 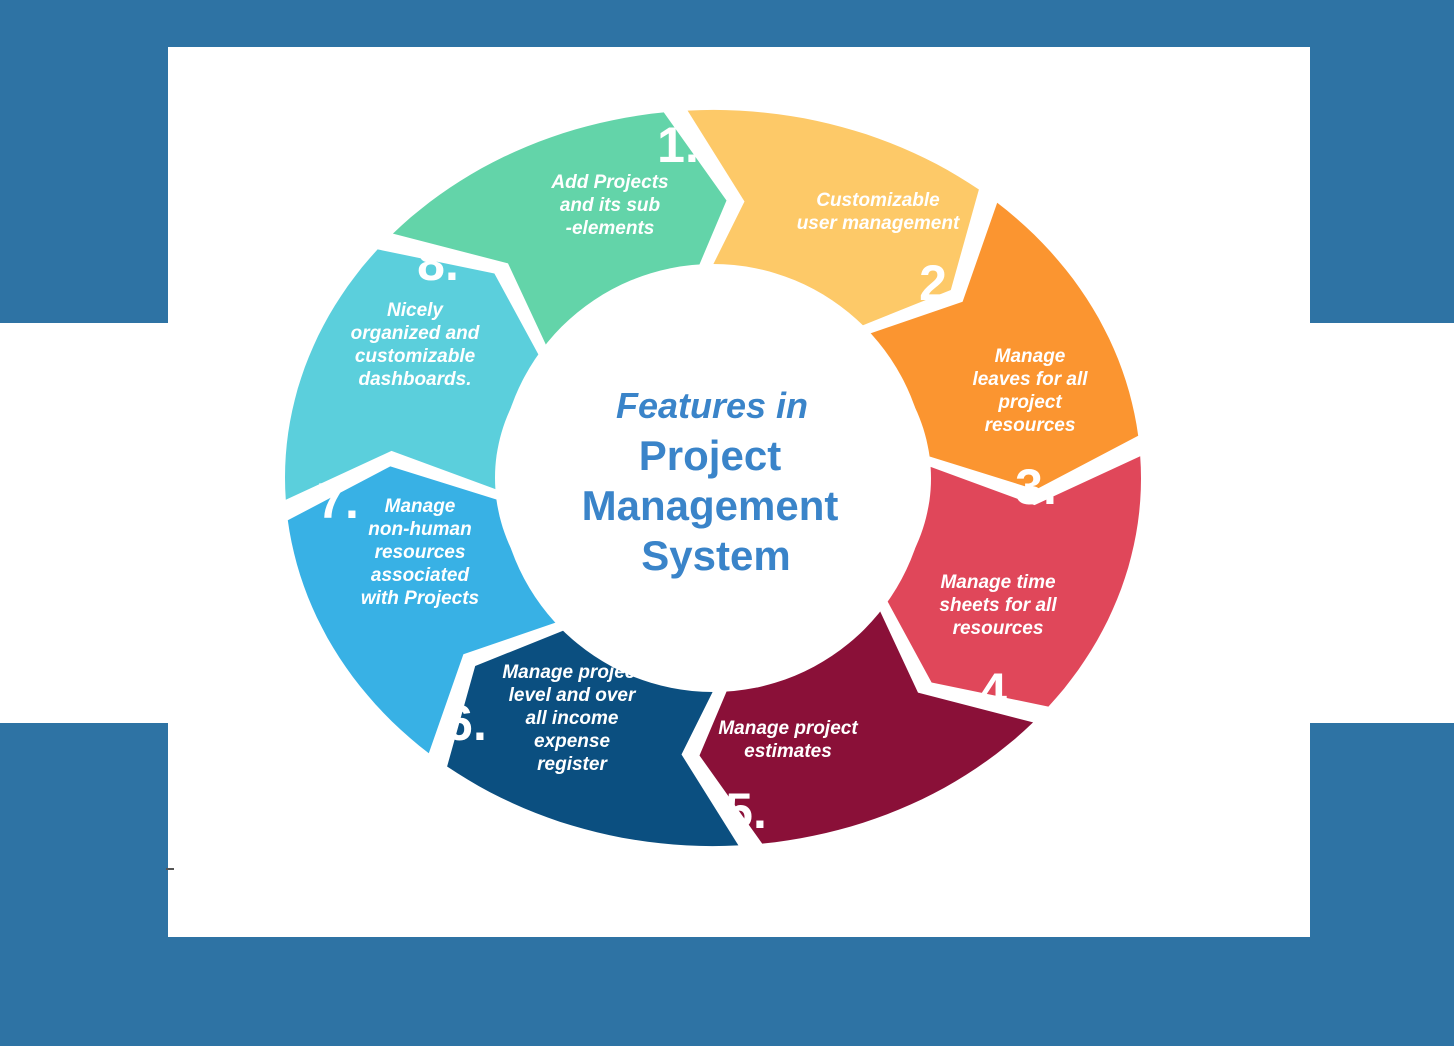 I want to click on segment-3-label-line: leaves for all, so click(x=1030, y=379).